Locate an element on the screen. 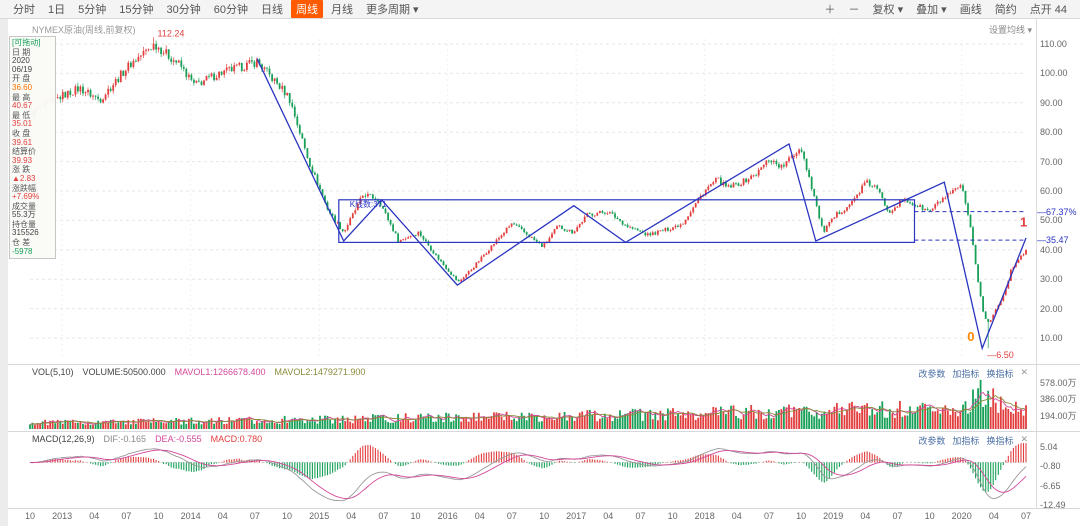  price-axis-label: 60.00 is located at coordinates (1051, 191).